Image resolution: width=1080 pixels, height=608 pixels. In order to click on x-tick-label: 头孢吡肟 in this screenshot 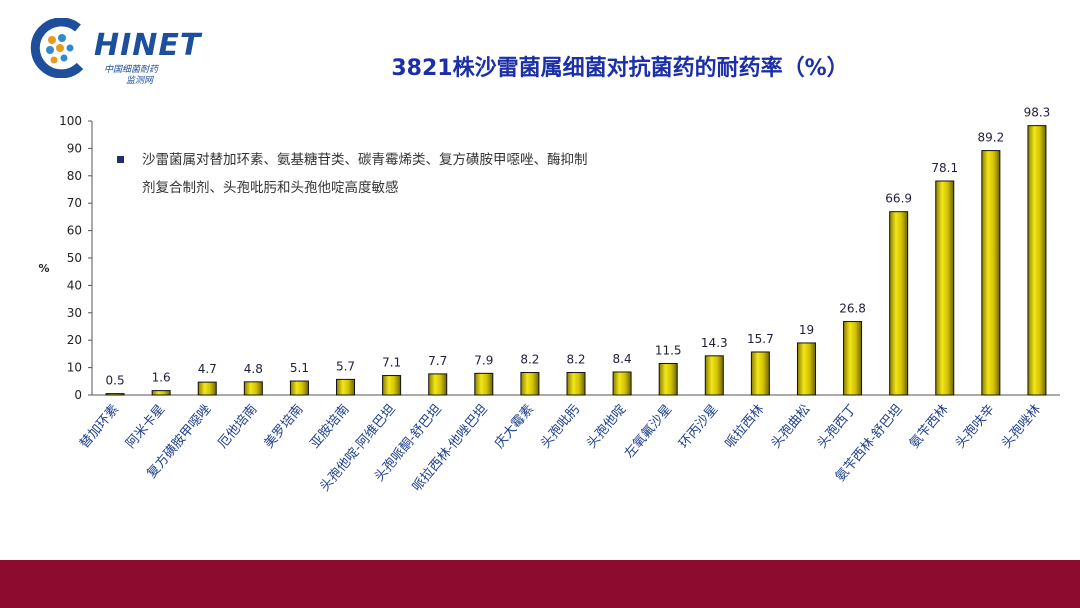, I will do `click(560, 426)`.